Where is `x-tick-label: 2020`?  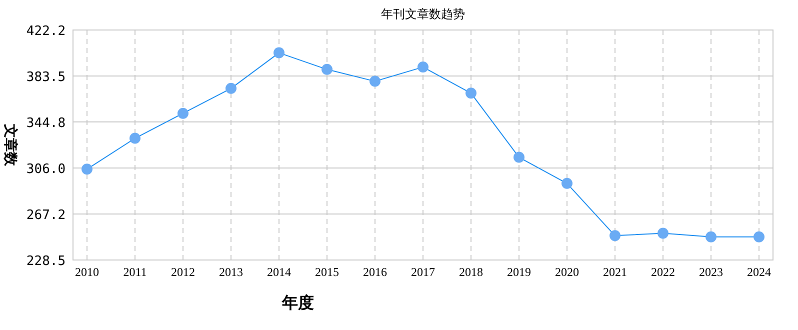
x-tick-label: 2020 is located at coordinates (567, 272).